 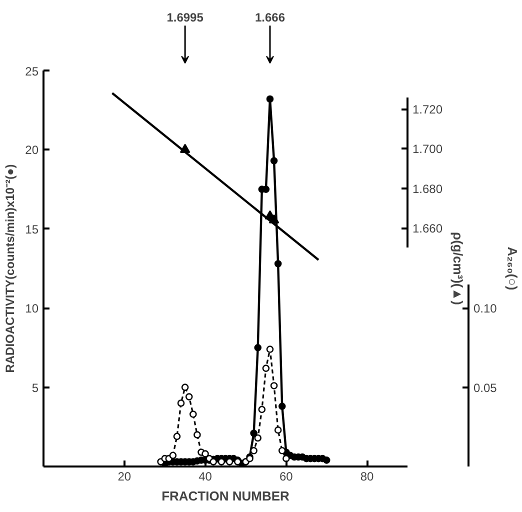 I want to click on x-tick-label: 80, so click(x=367, y=477).